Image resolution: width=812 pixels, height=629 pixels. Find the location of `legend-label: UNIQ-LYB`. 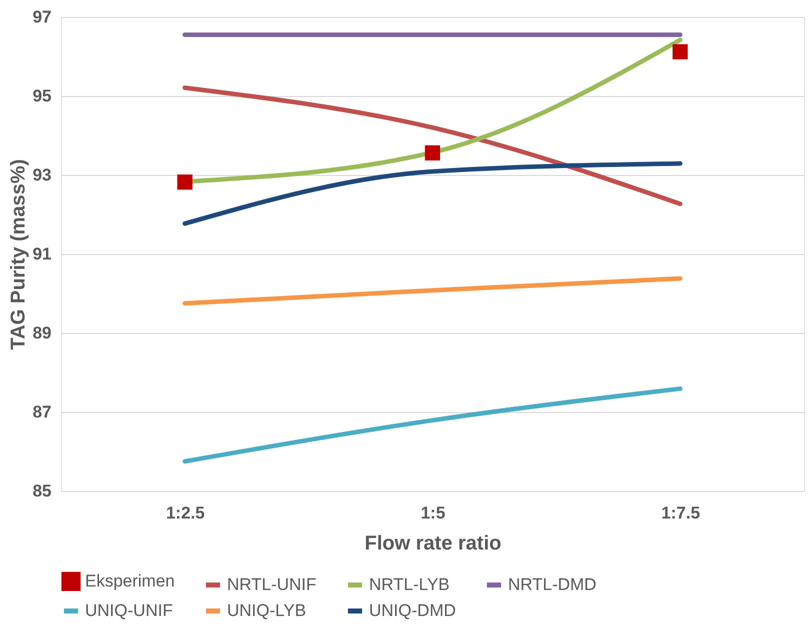

legend-label: UNIQ-LYB is located at coordinates (266, 610).